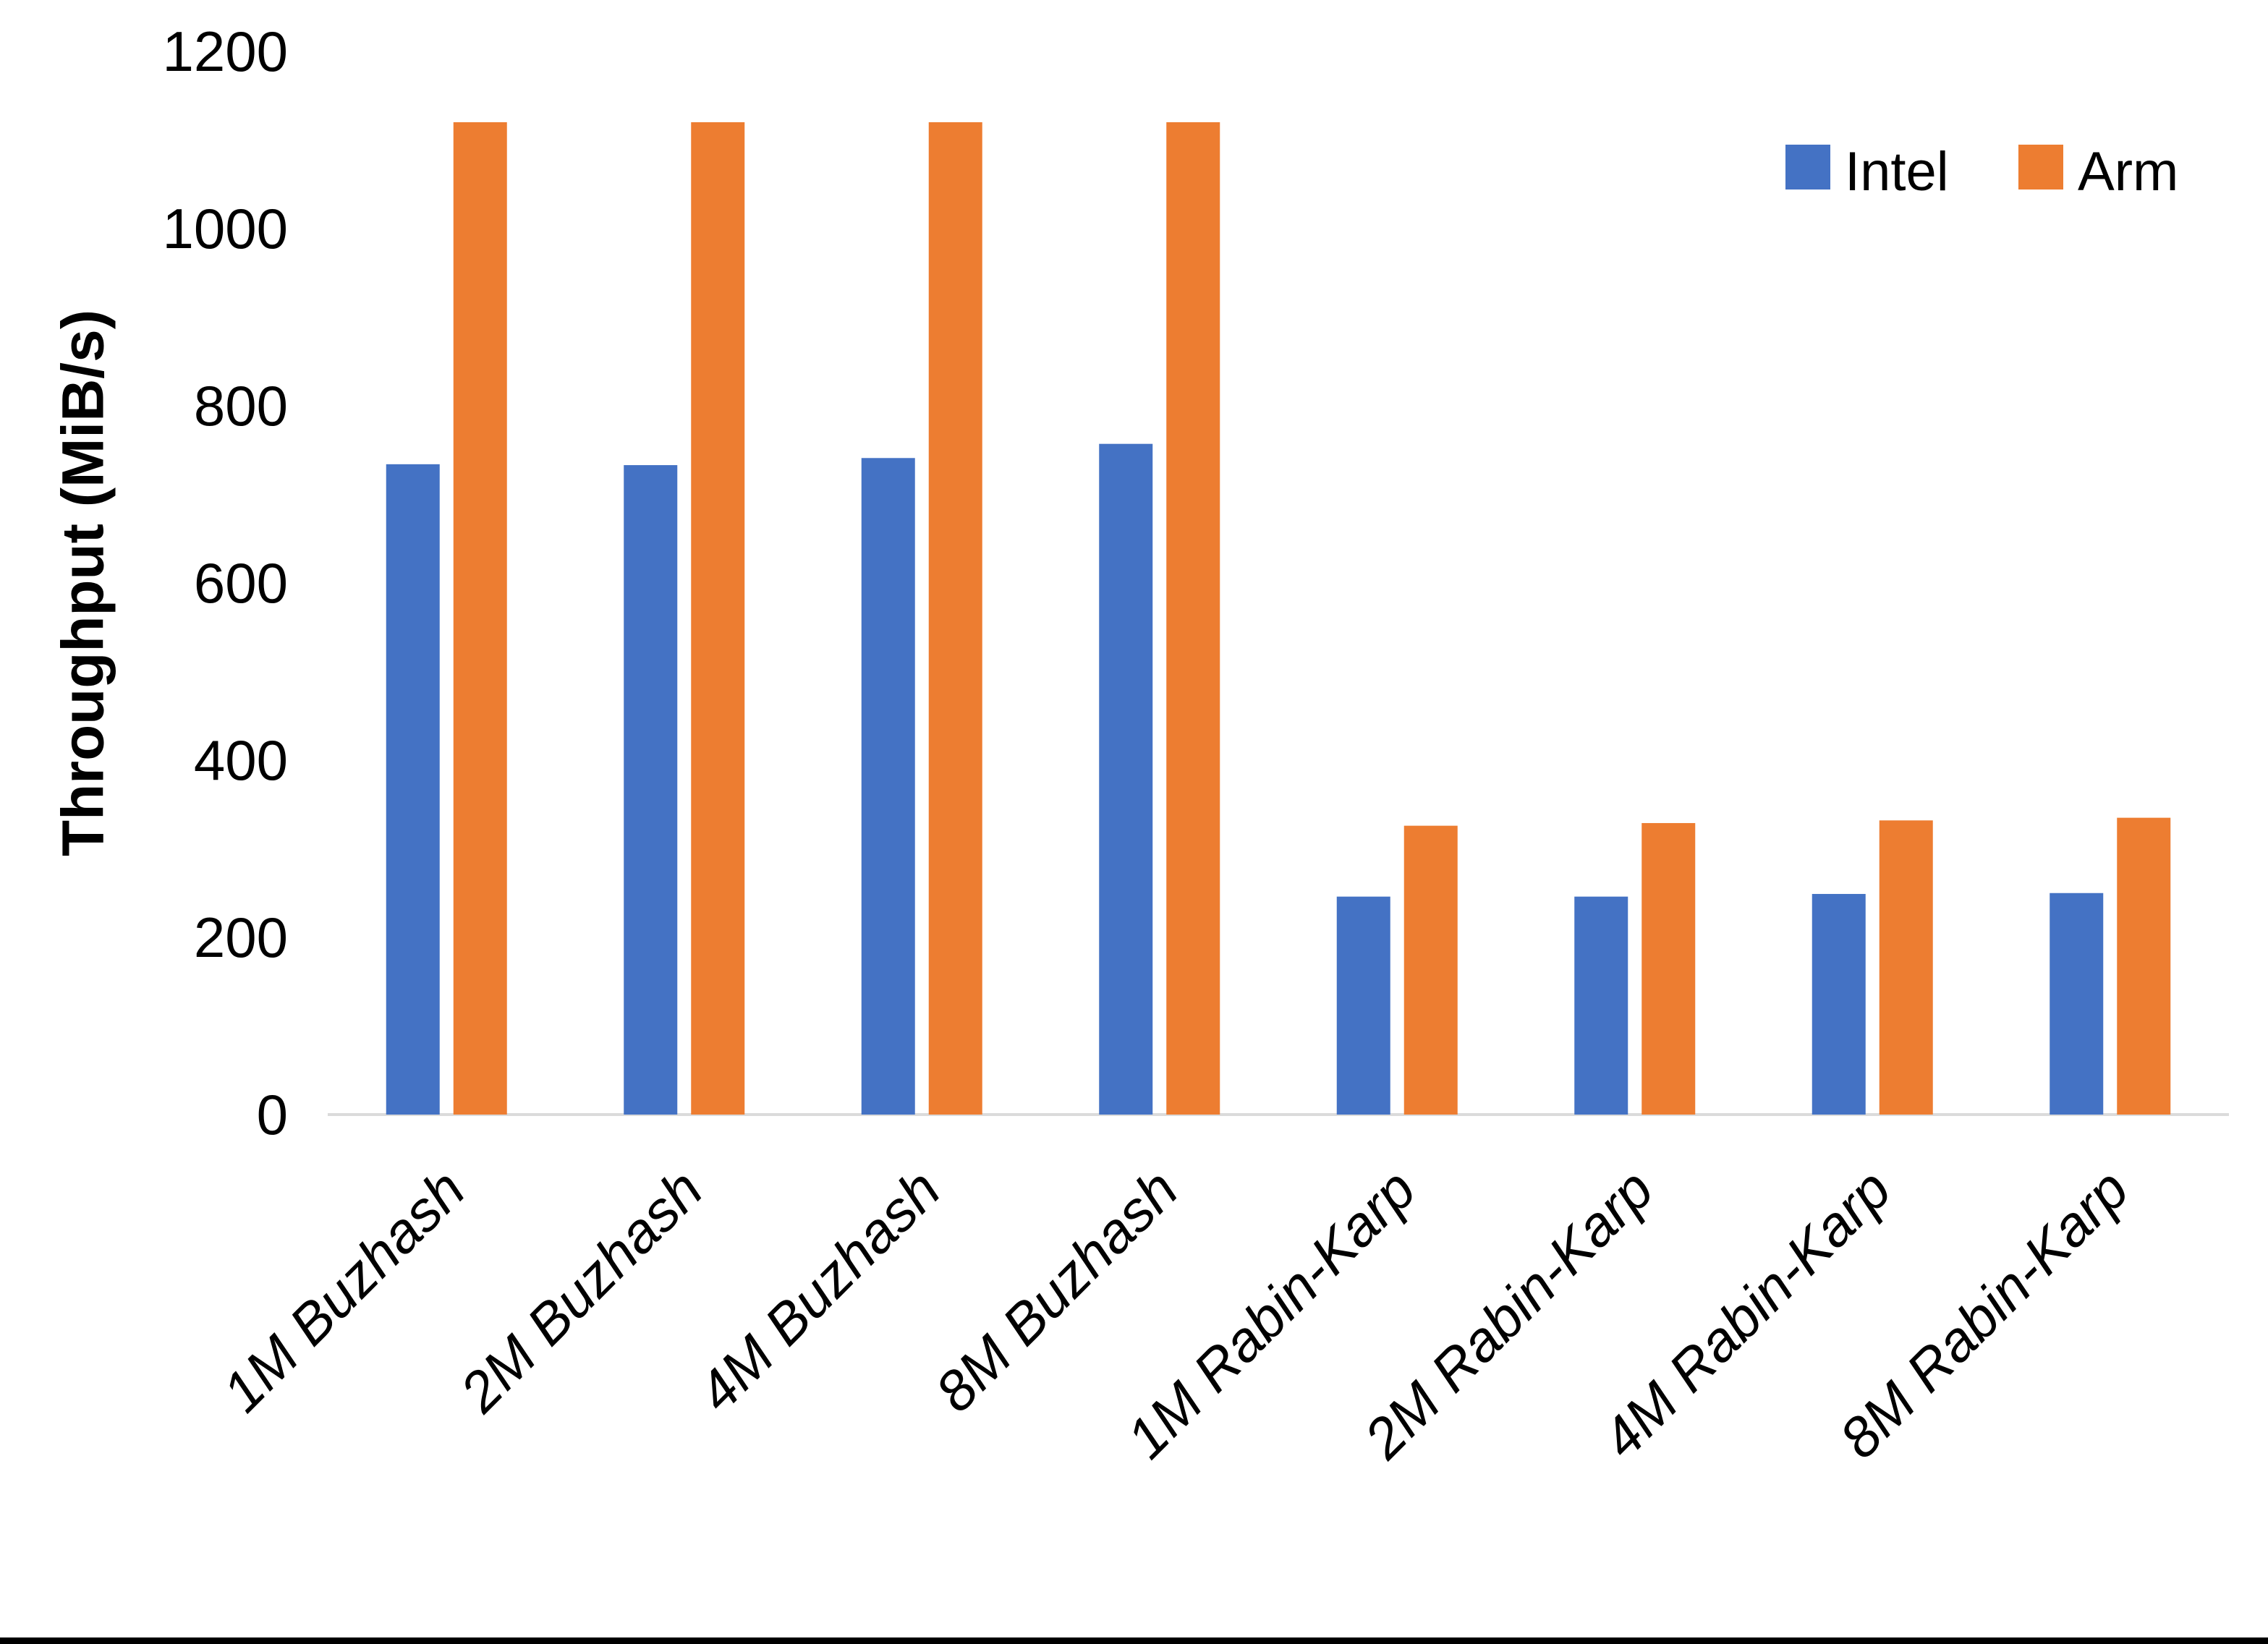  I want to click on legend-swatch-intel, so click(1807, 167).